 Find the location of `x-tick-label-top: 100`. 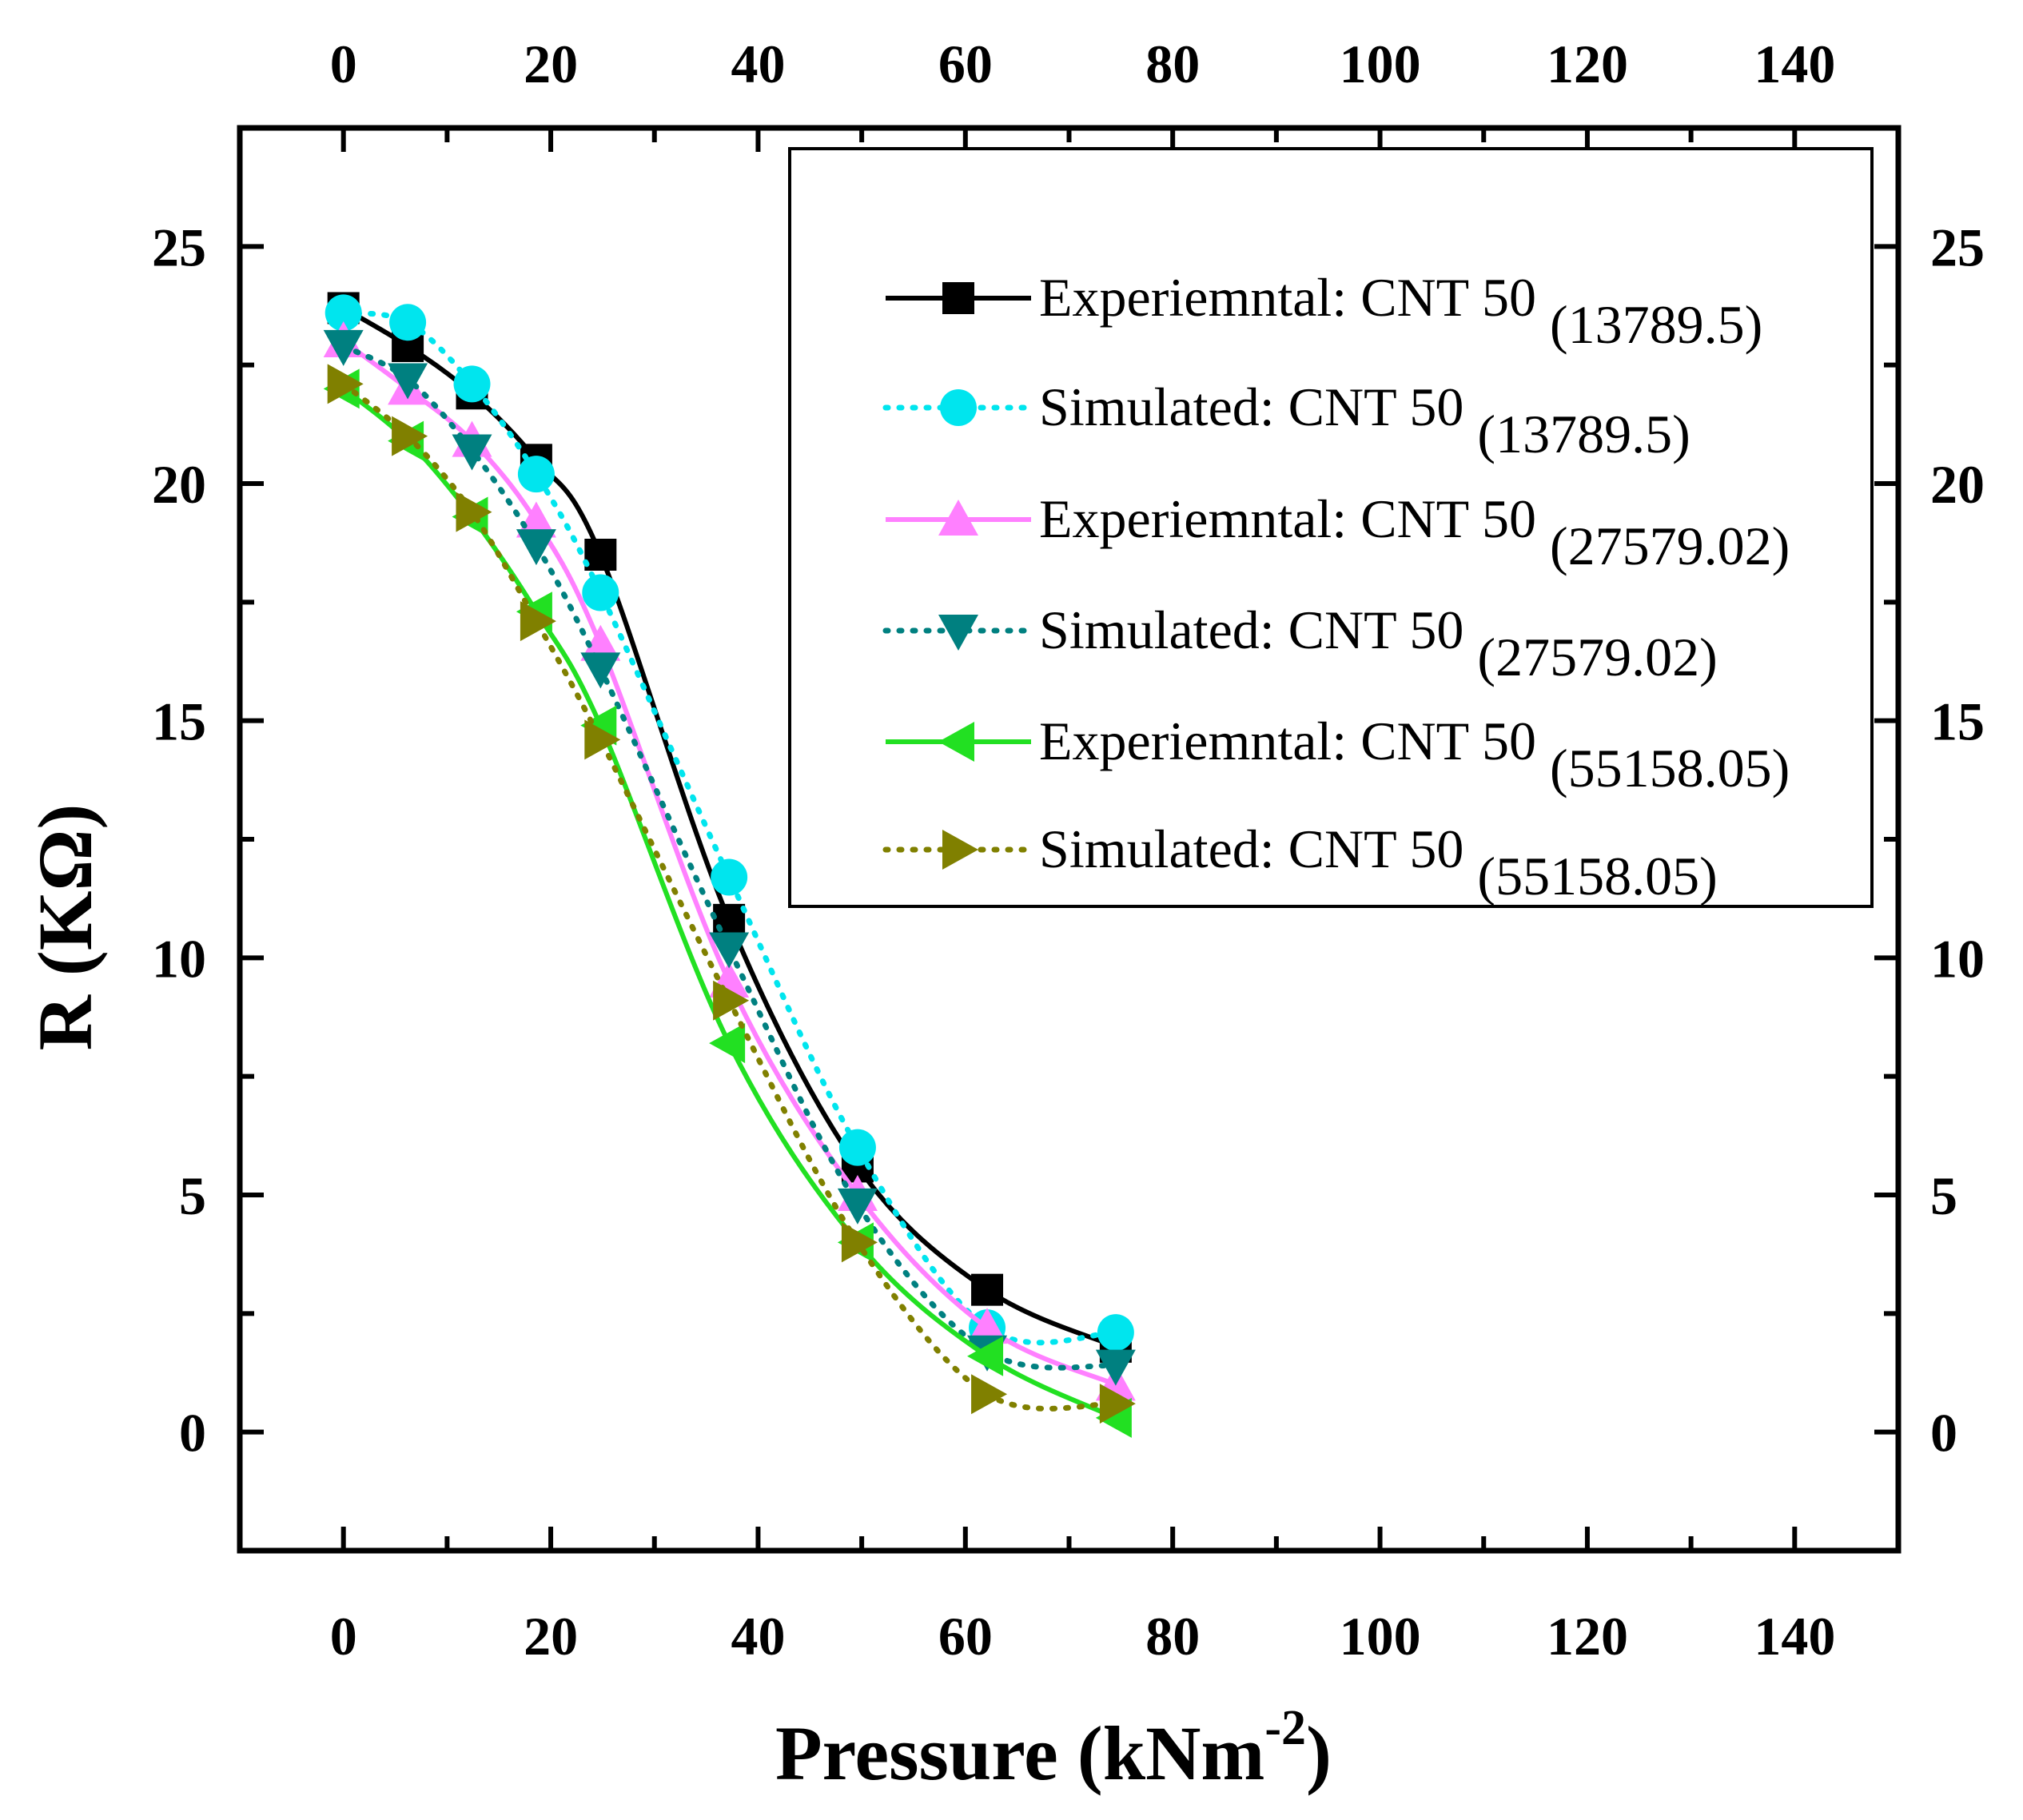

x-tick-label-top: 100 is located at coordinates (1380, 64).